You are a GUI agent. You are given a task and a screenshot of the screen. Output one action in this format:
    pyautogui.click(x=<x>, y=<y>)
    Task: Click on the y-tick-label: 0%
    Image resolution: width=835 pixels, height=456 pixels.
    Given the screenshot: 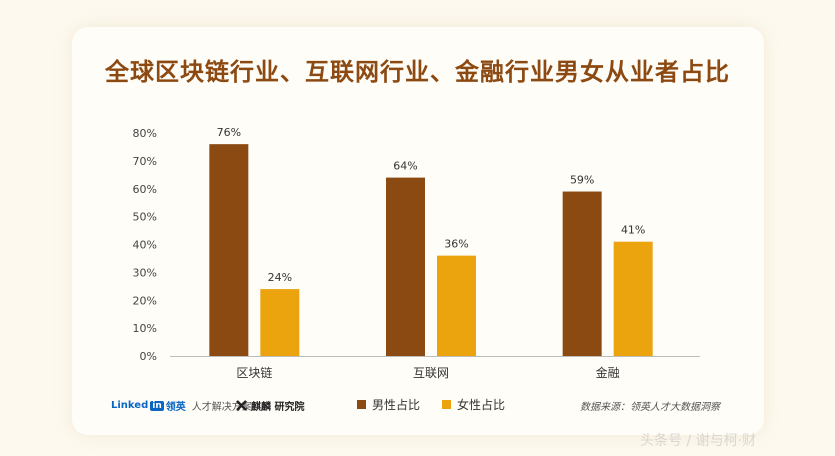 What is the action you would take?
    pyautogui.click(x=148, y=356)
    